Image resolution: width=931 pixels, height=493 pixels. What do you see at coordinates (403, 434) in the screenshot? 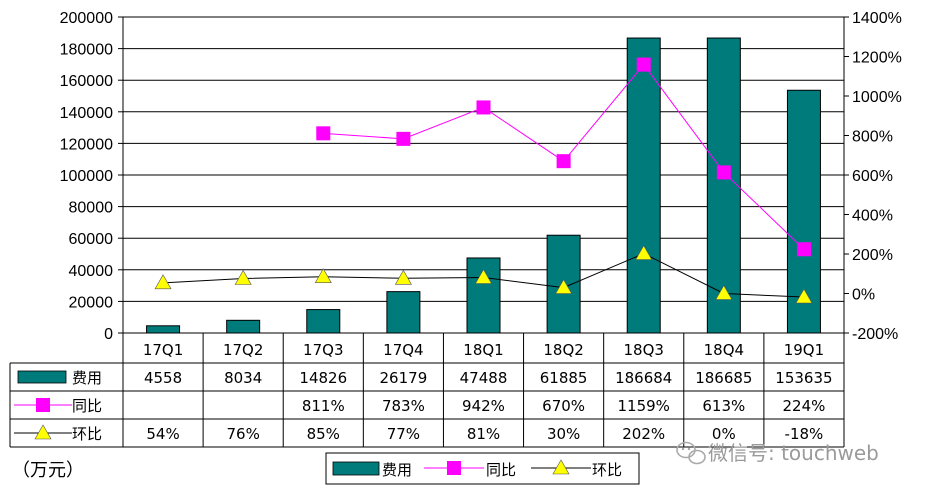
I see `cell-环比-17Q4: 77%` at bounding box center [403, 434].